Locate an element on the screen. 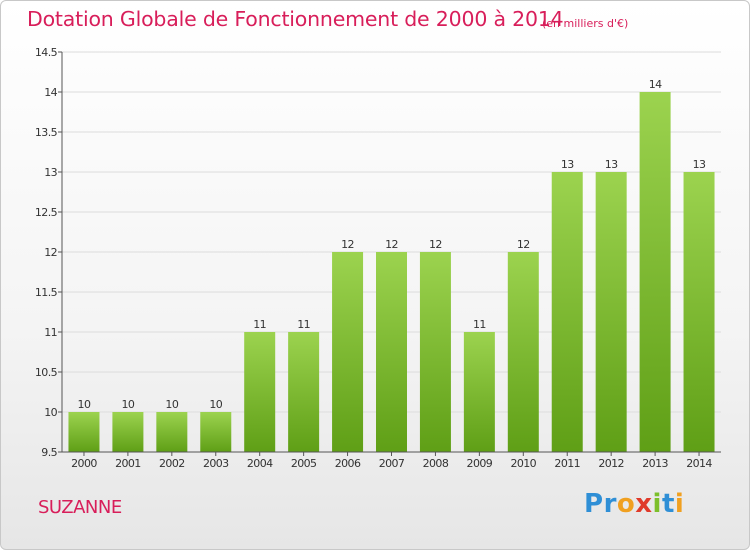 The image size is (750, 550). x-tick-label: 2005 is located at coordinates (304, 463).